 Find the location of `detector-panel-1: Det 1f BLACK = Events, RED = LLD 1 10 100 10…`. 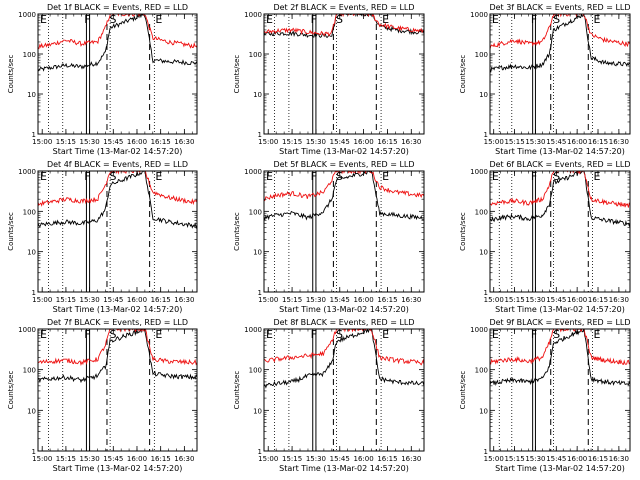

detector-panel-1: Det 1f BLACK = Events, RED = LLD 1 10 100 10… is located at coordinates (102, 79).